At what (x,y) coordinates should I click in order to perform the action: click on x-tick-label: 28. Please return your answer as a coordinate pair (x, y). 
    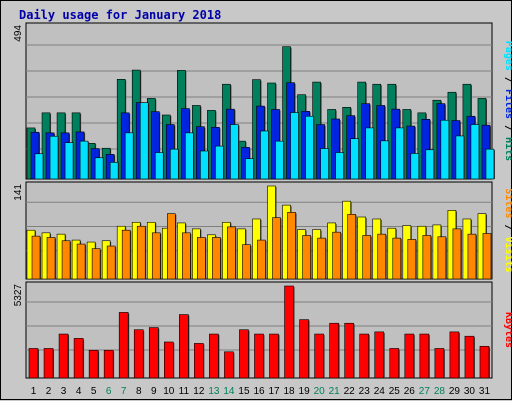
    Looking at the image, I should click on (440, 391).